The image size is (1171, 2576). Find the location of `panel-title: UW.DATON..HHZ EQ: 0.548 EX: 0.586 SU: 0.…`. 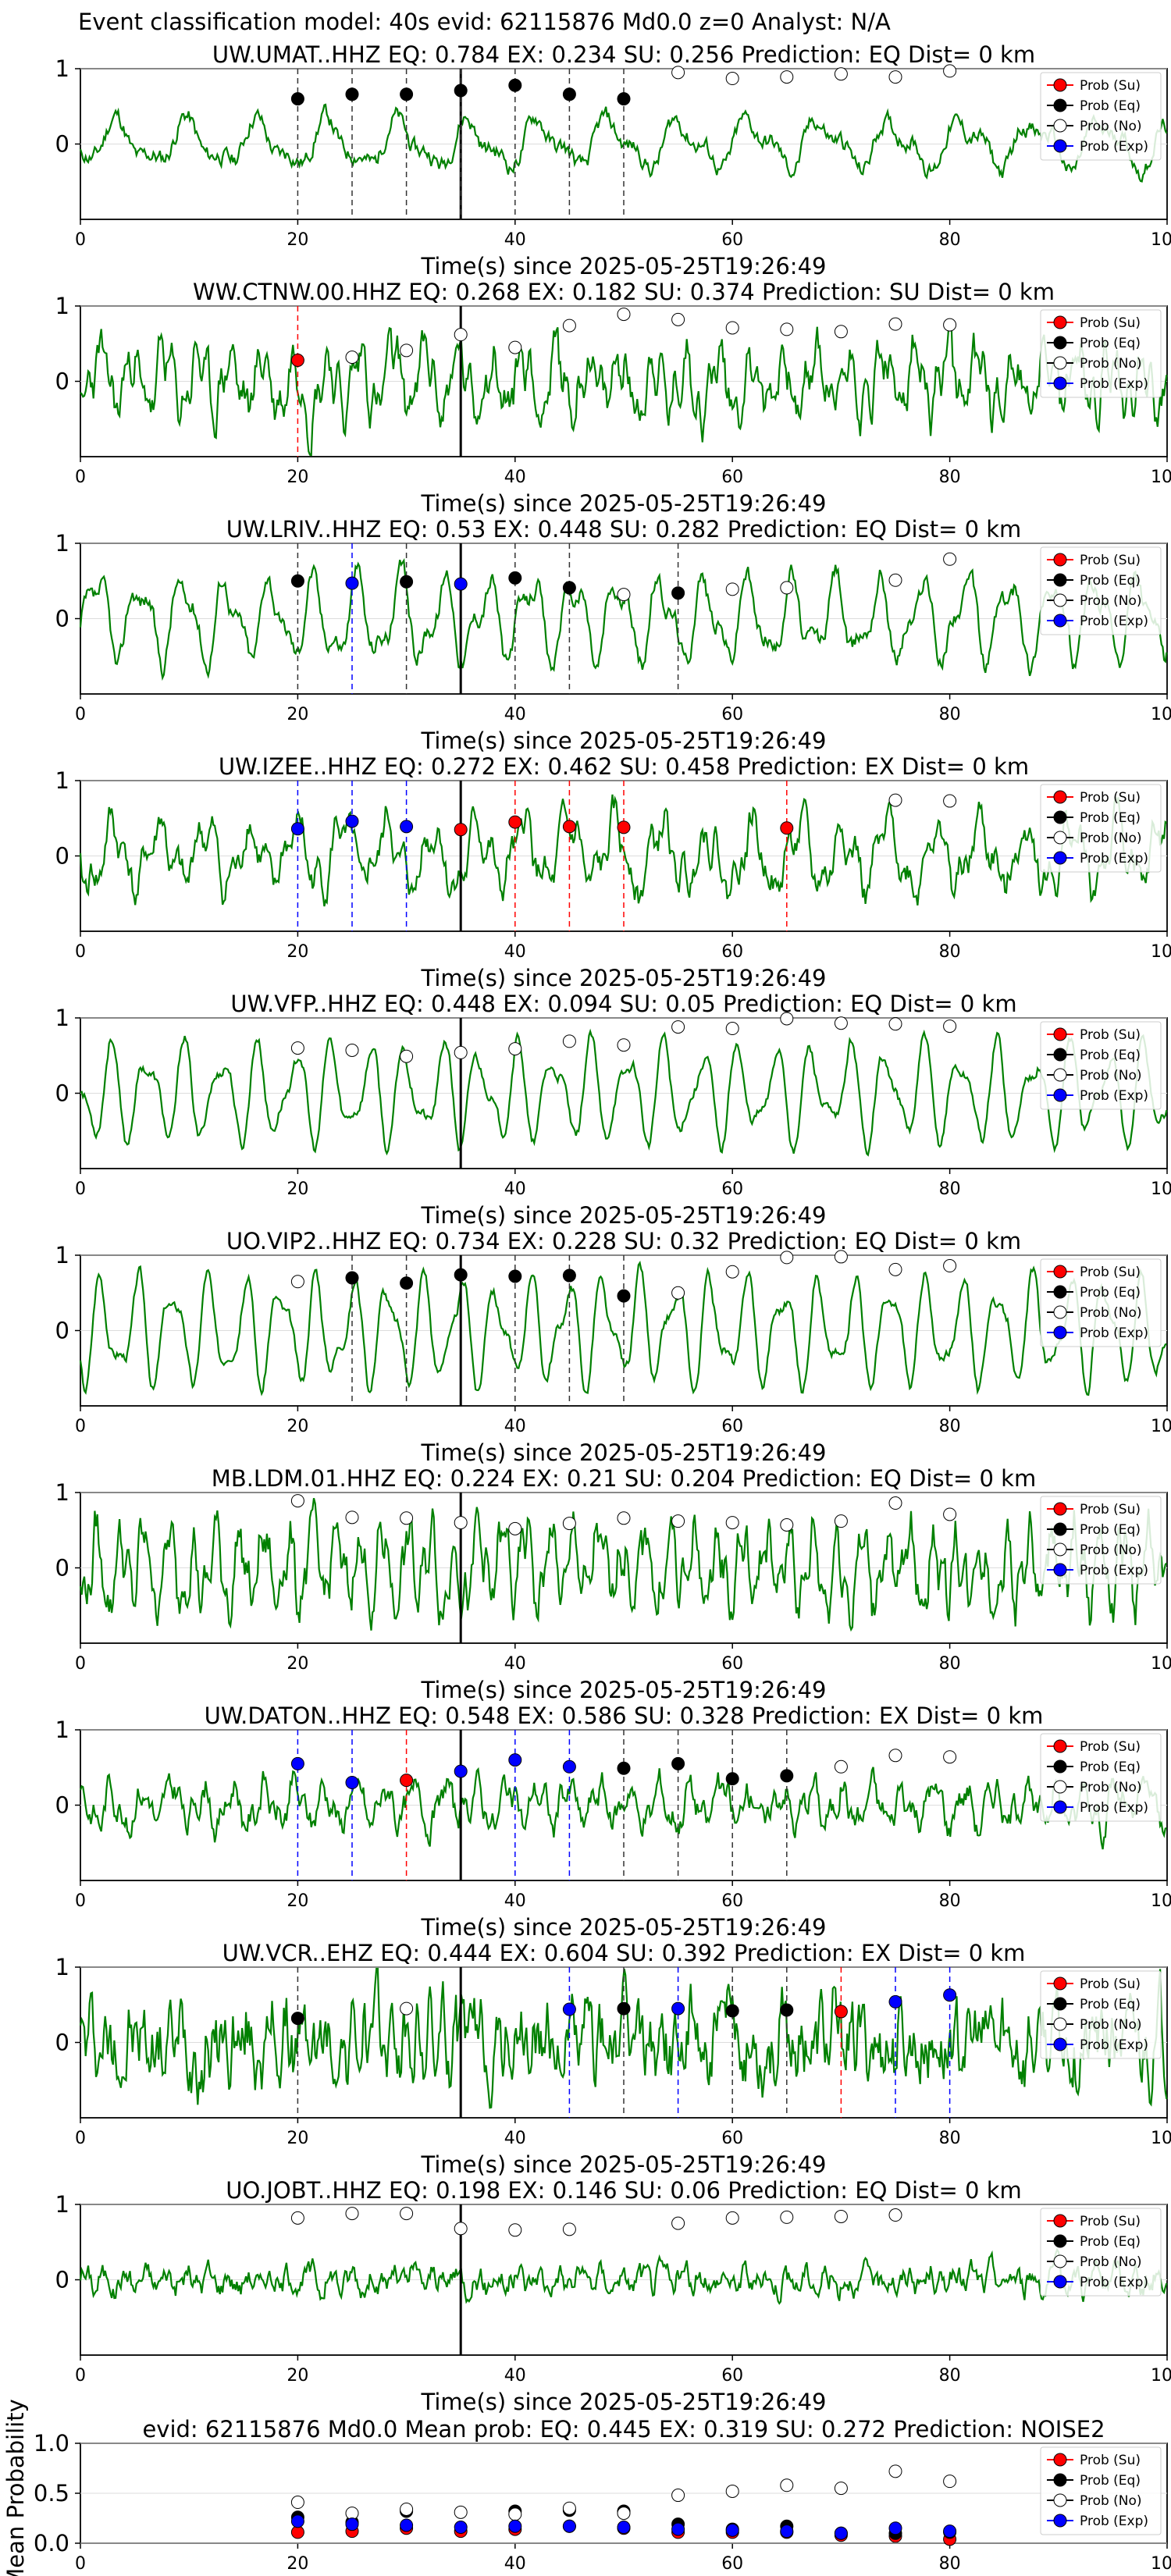

panel-title: UW.DATON..HHZ EQ: 0.548 EX: 0.586 SU: 0.… is located at coordinates (624, 1716).